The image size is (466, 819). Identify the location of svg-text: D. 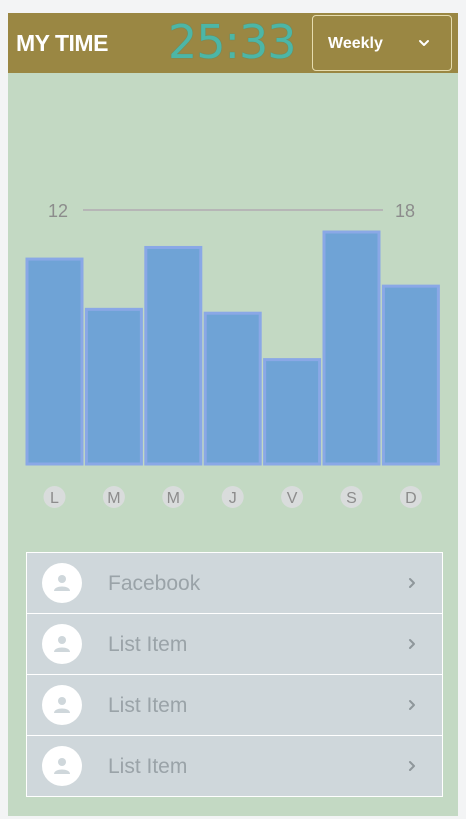
(411, 498).